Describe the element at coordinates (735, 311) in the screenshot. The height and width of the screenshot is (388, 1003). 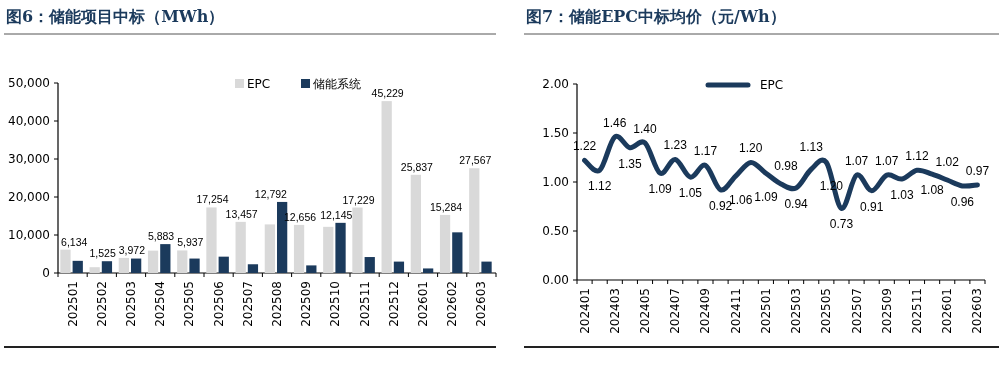
I see `x-tick-label: 202411` at that location.